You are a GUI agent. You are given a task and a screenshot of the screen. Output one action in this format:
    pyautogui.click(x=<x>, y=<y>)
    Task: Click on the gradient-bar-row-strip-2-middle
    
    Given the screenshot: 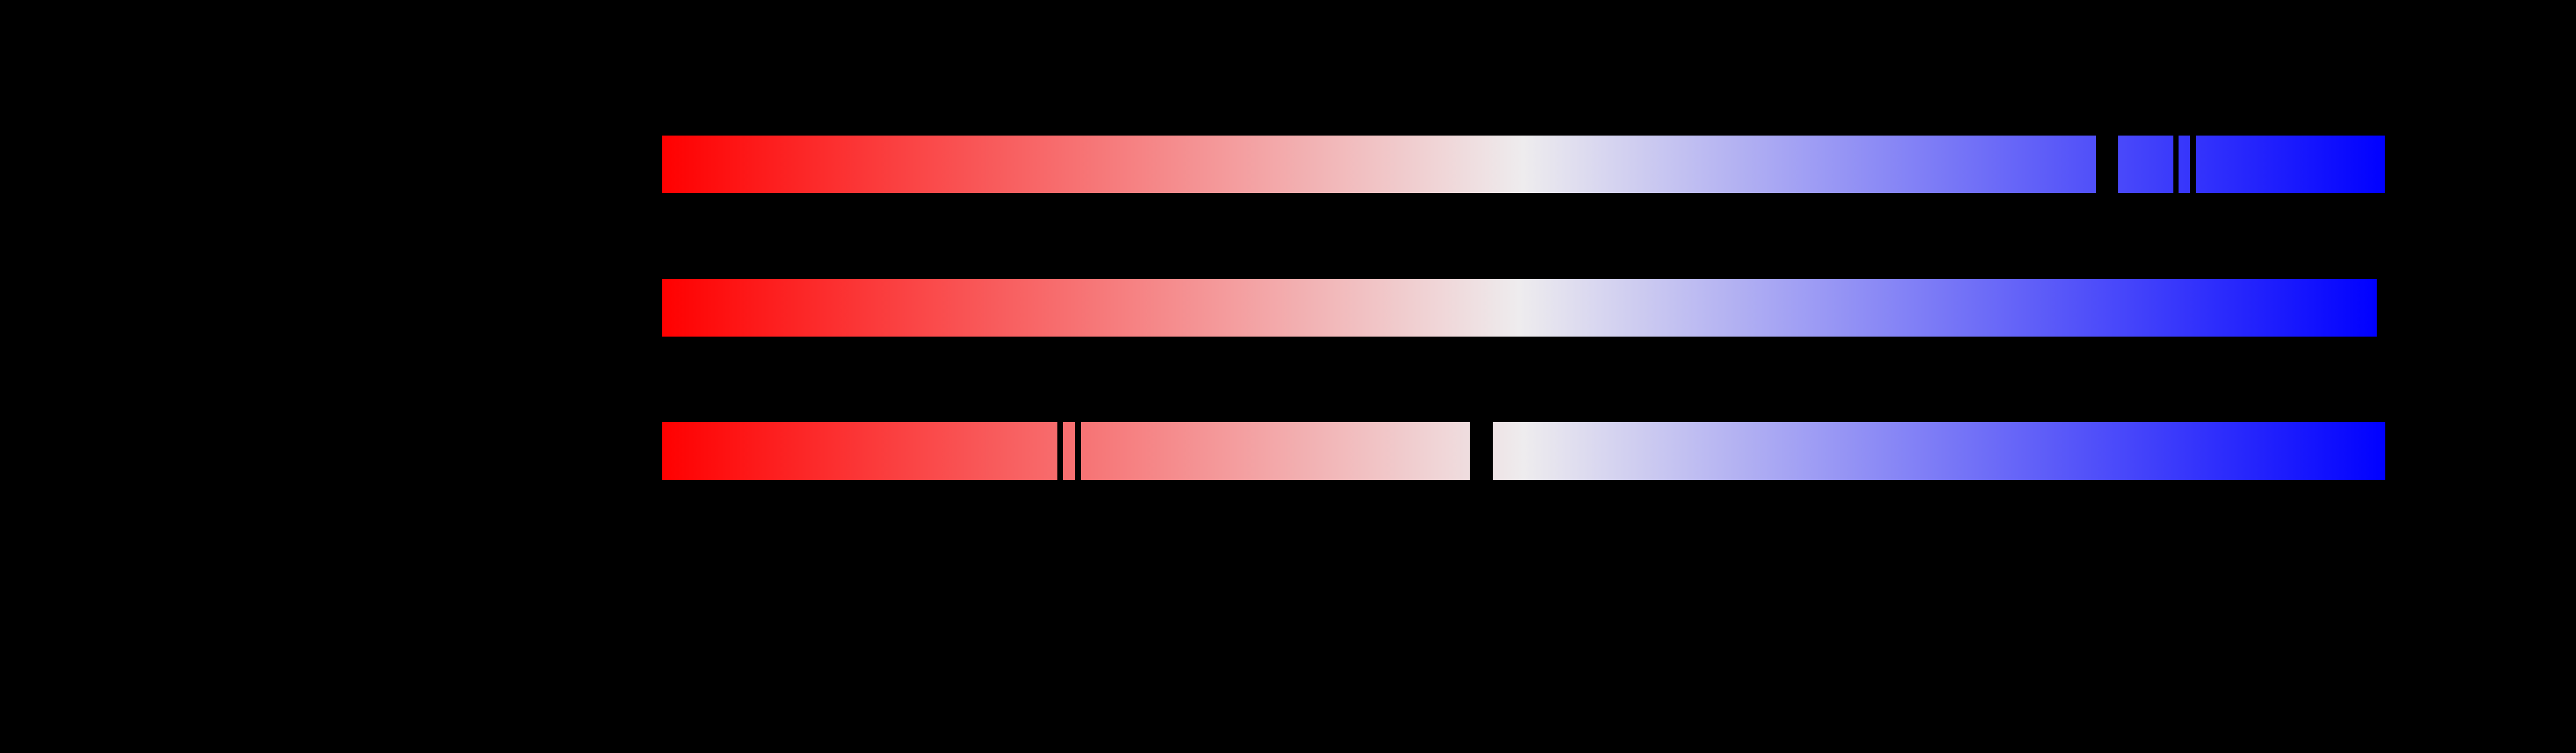 What is the action you would take?
    pyautogui.click(x=1519, y=308)
    